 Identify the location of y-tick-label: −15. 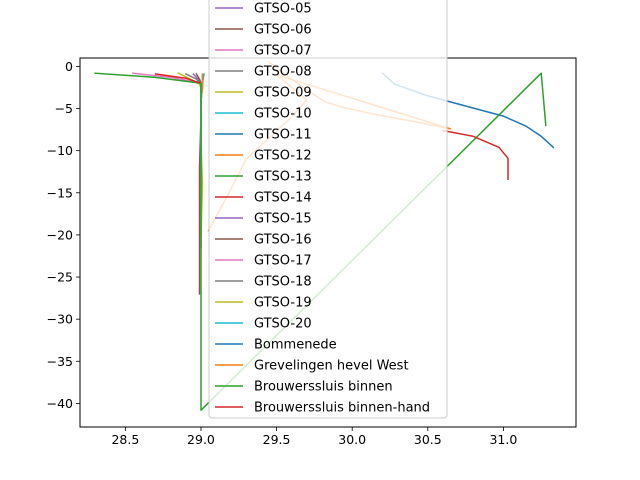
(60, 192).